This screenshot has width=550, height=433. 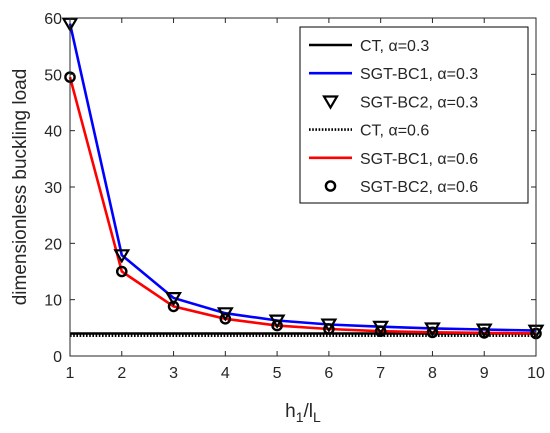 I want to click on x-tick-label-6: 7, so click(x=380, y=373).